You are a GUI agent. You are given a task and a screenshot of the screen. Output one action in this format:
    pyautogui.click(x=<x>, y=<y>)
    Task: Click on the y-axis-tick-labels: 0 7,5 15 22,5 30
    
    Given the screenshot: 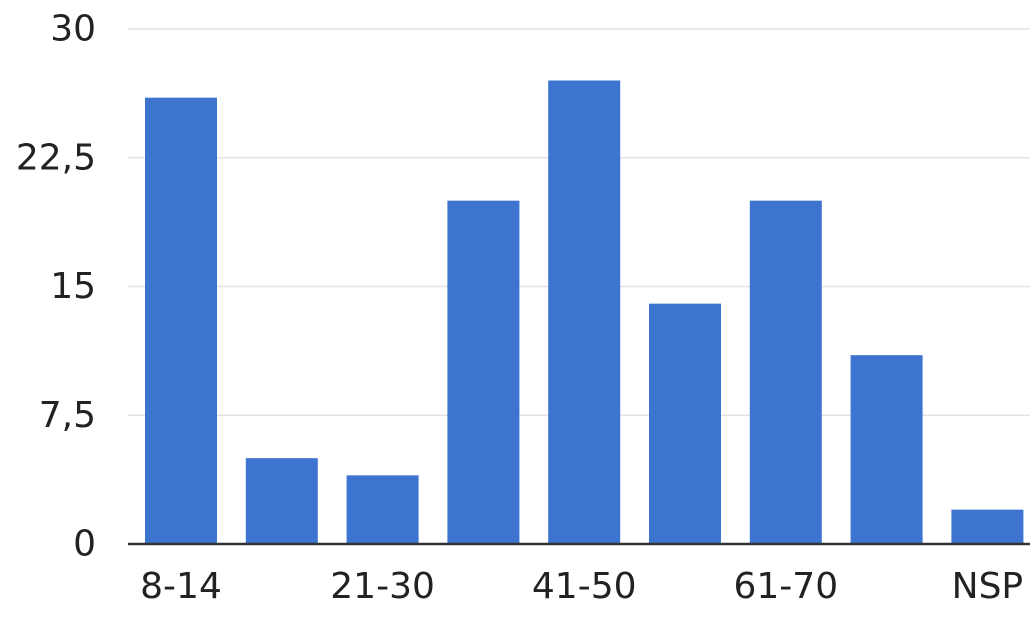 What is the action you would take?
    pyautogui.click(x=56, y=287)
    